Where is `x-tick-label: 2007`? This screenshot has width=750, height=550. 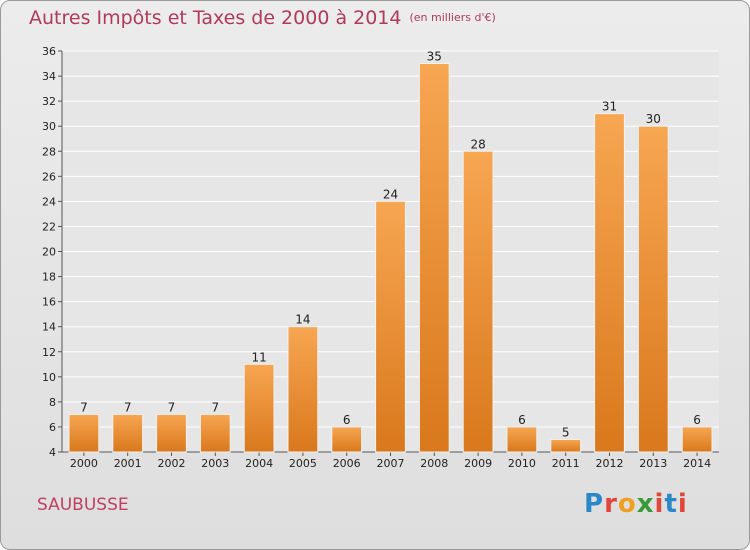 x-tick-label: 2007 is located at coordinates (391, 463).